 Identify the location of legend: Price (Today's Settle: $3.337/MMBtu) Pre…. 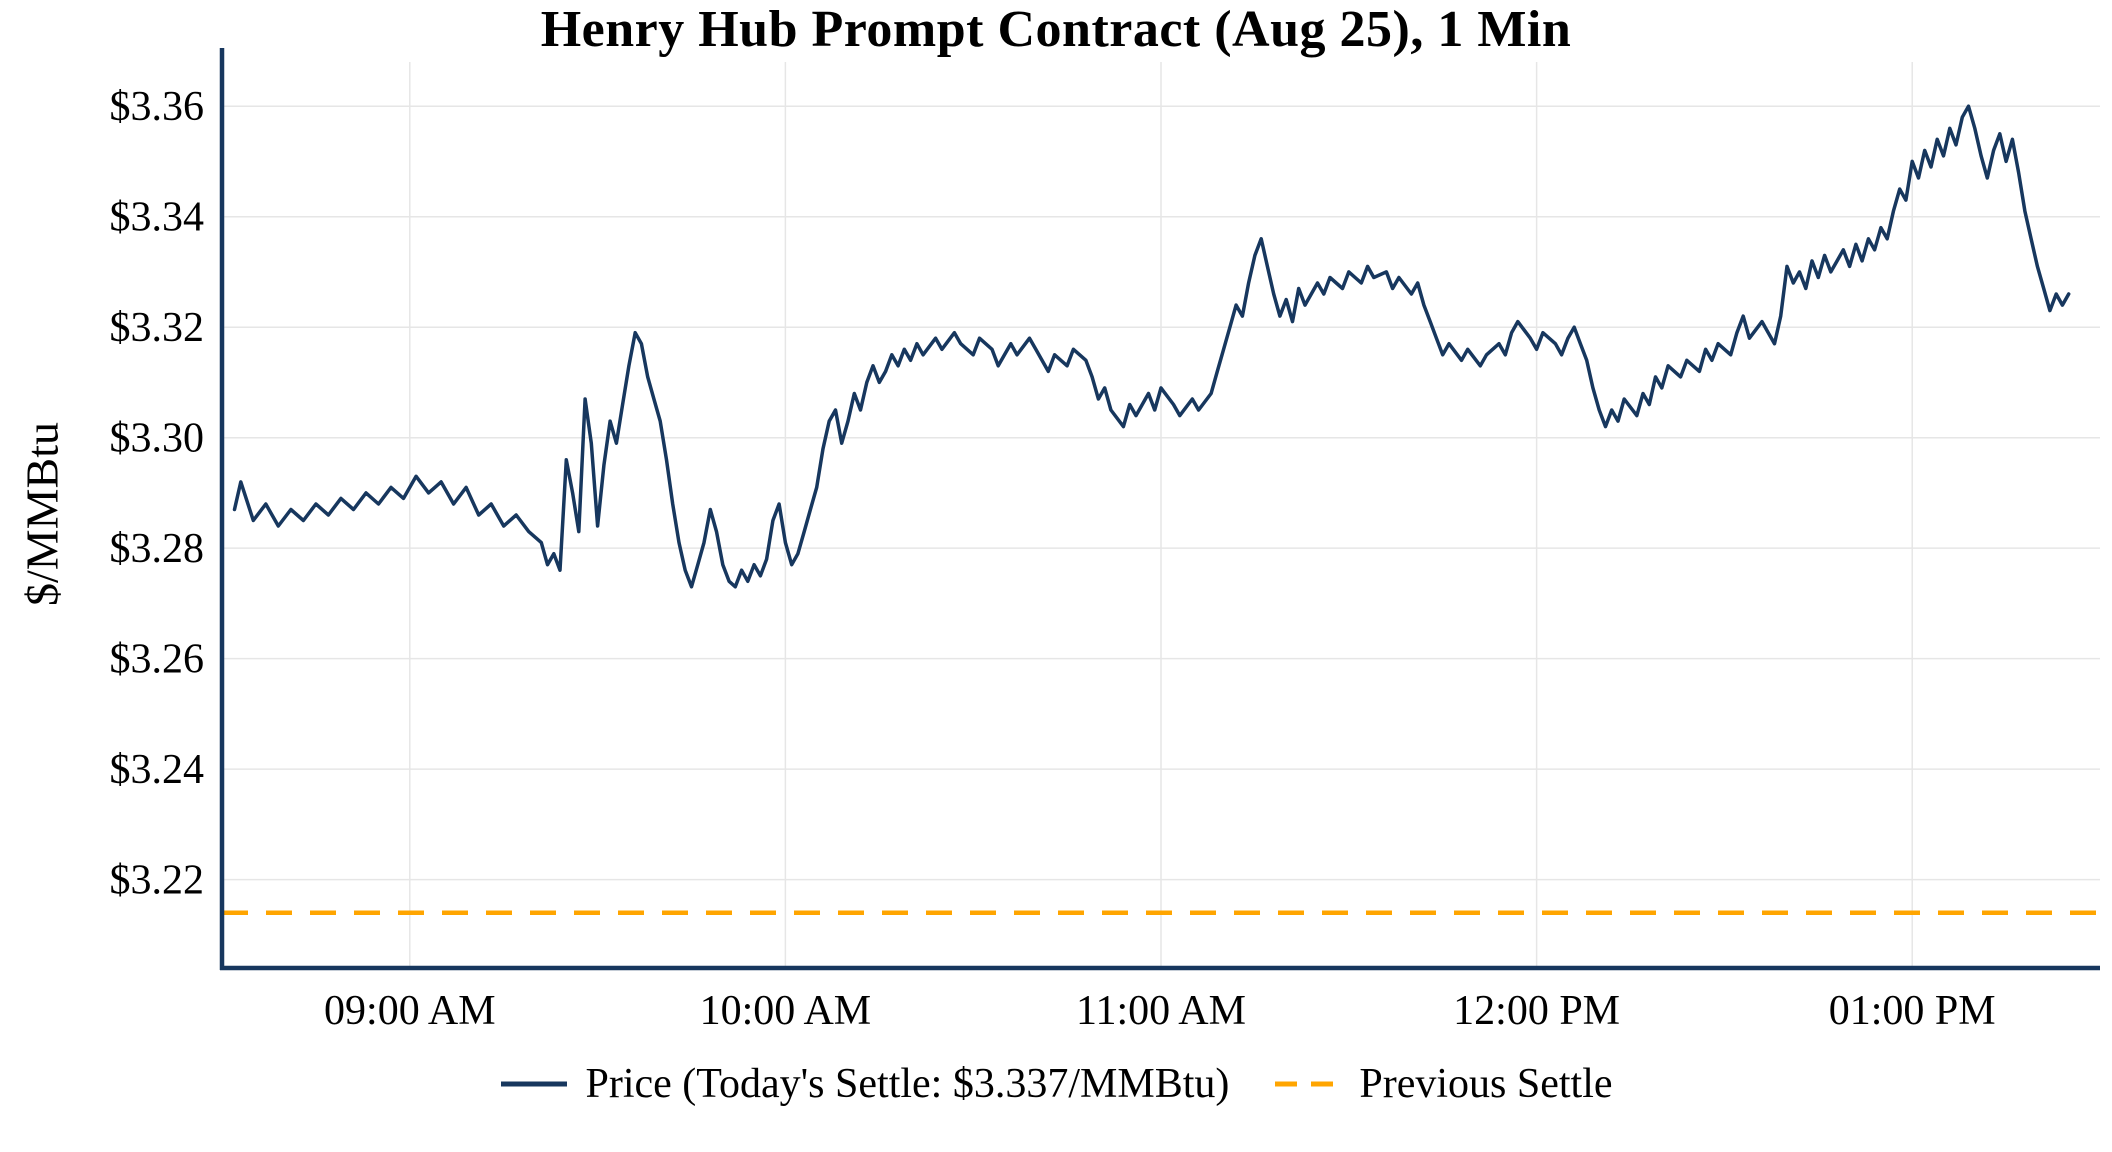
(1056, 1084).